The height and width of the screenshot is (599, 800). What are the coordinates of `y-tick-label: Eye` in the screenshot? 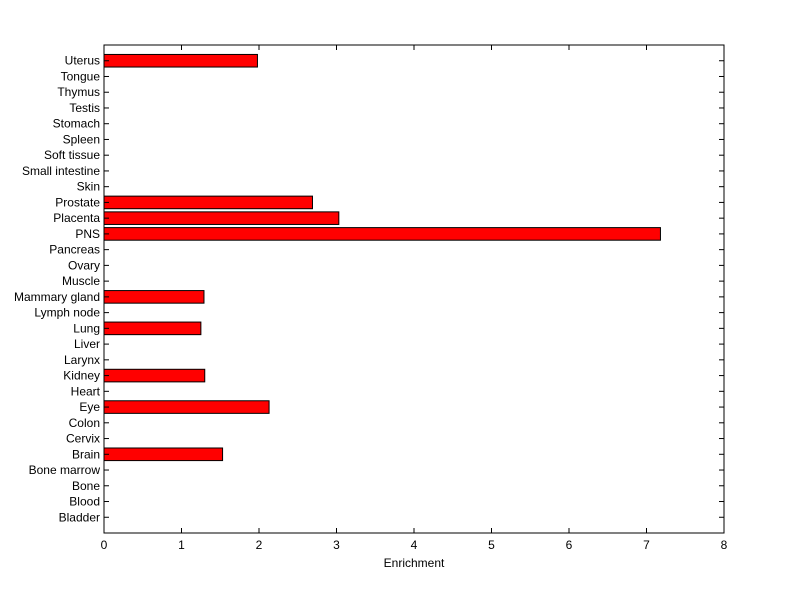 It's located at (89, 407).